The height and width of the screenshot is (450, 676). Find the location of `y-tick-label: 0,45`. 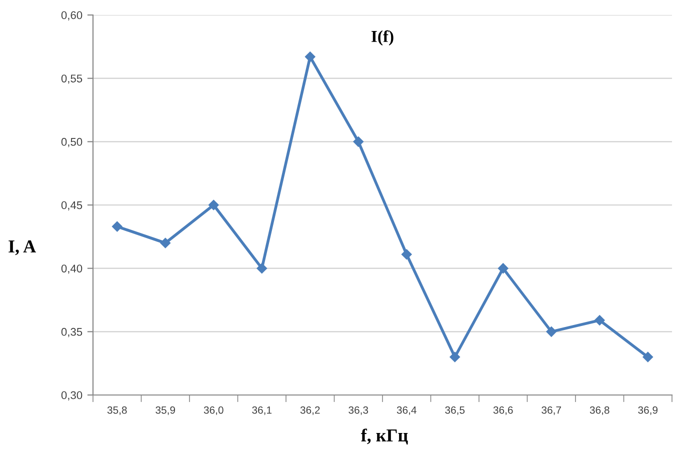

y-tick-label: 0,45 is located at coordinates (71, 205).